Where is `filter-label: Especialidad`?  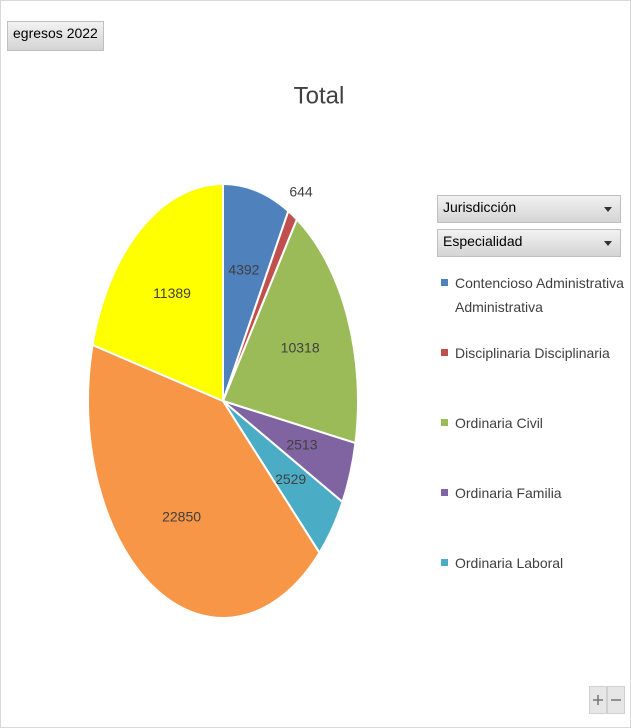
filter-label: Especialidad is located at coordinates (483, 241).